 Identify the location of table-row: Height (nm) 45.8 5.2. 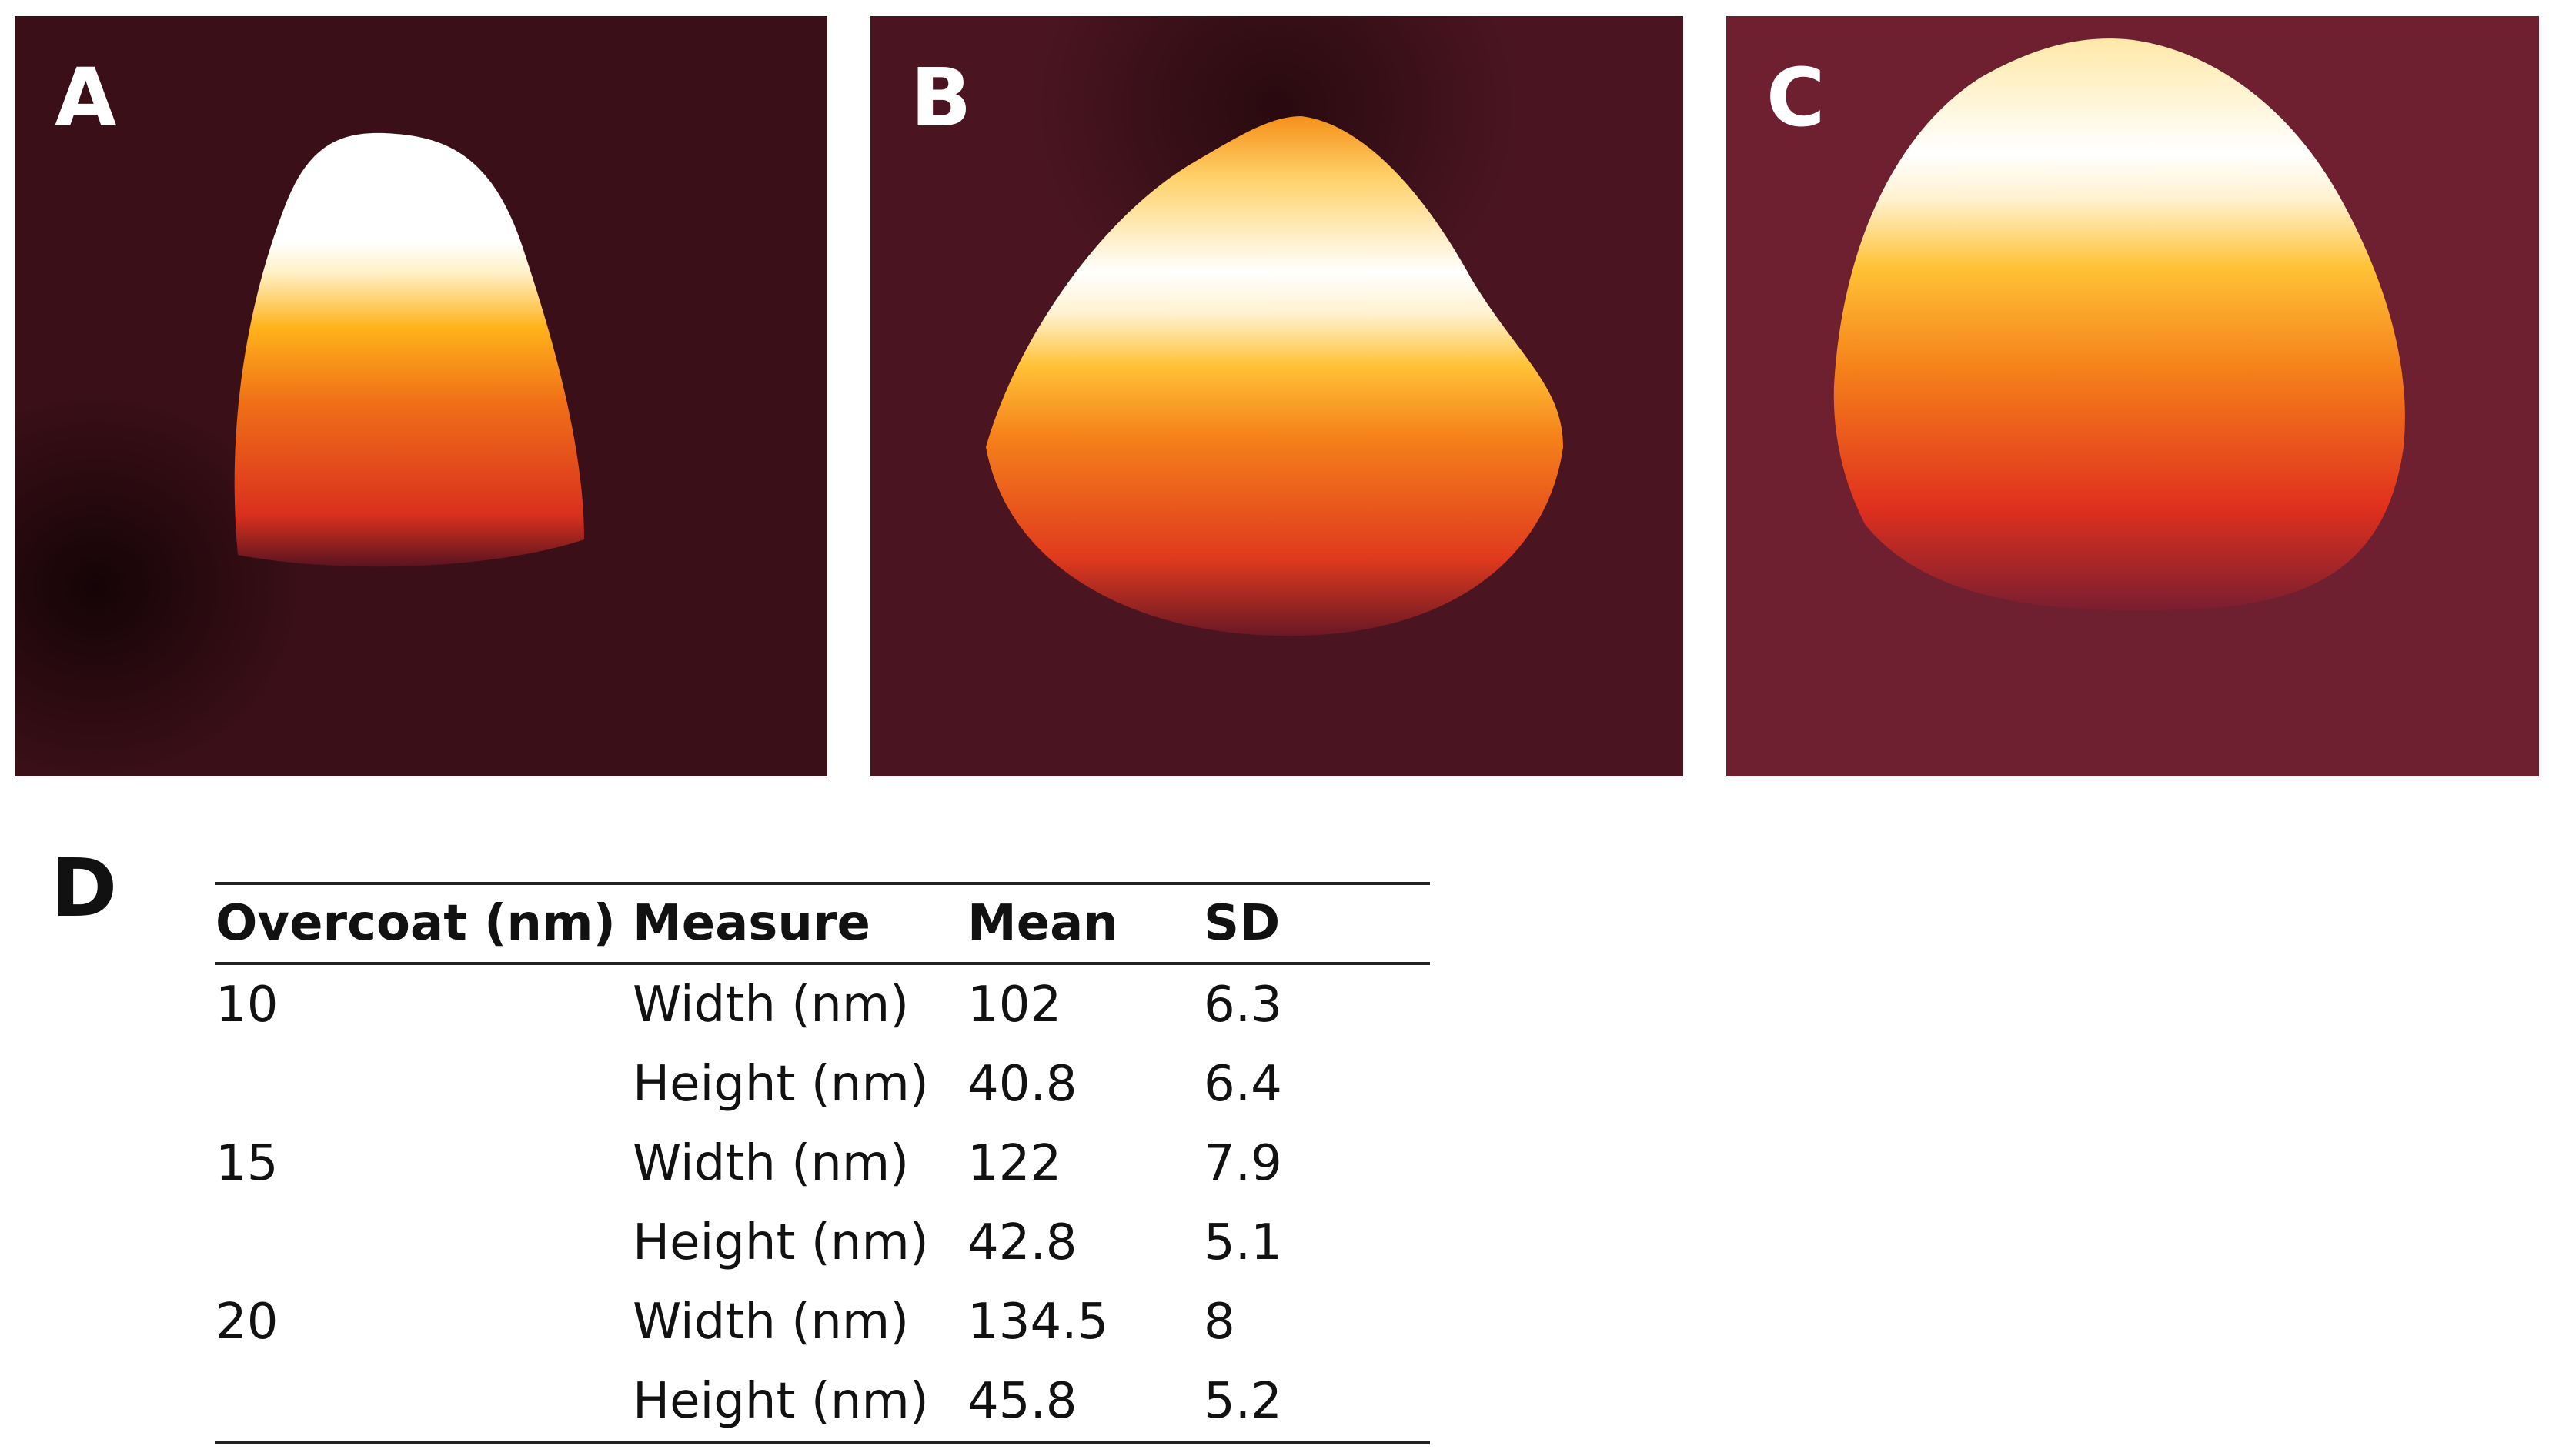
(823, 1402).